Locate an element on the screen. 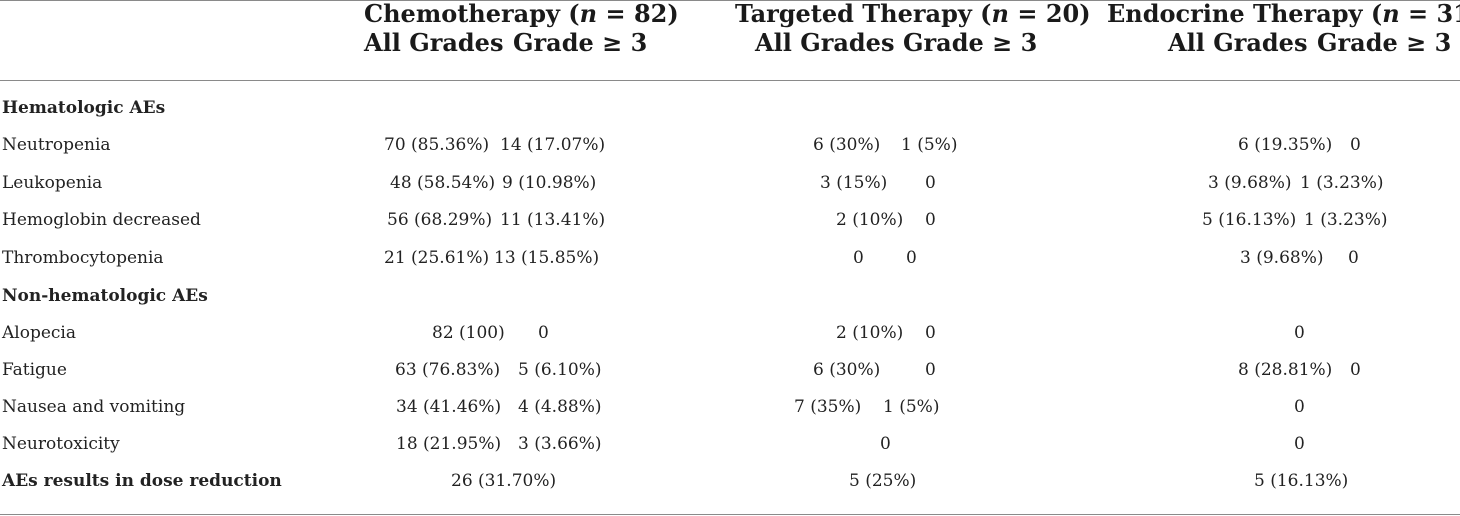 This screenshot has width=1460, height=516. cell-chemo-g3: 5 (6.10%) is located at coordinates (560, 370).